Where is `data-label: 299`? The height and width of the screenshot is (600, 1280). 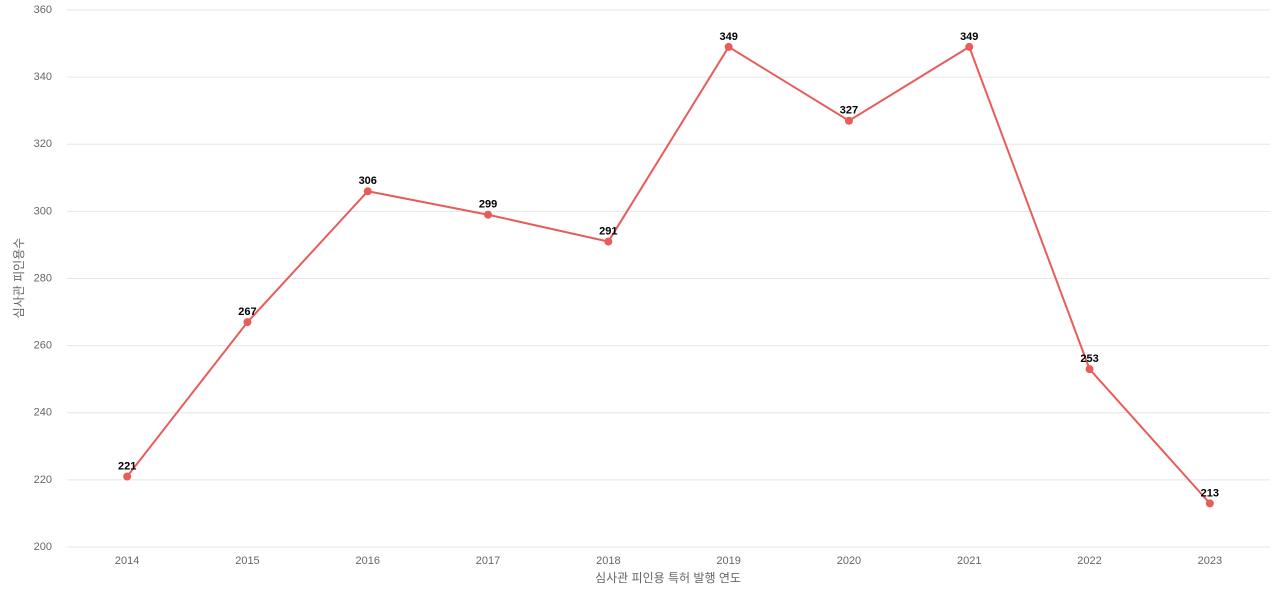 data-label: 299 is located at coordinates (488, 205).